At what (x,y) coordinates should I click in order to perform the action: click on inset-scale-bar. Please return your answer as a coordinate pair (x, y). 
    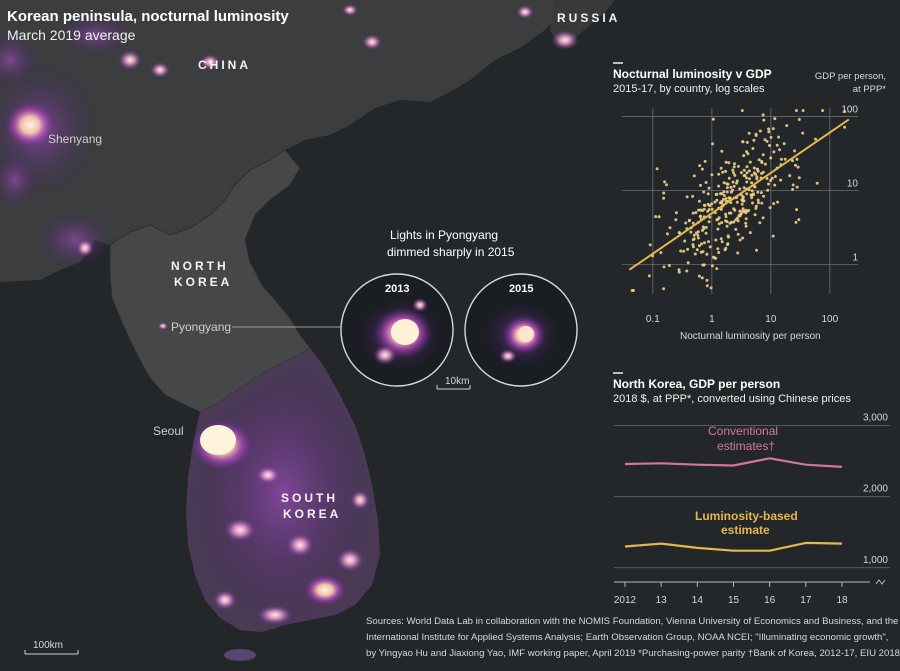
    Looking at the image, I should click on (453, 387).